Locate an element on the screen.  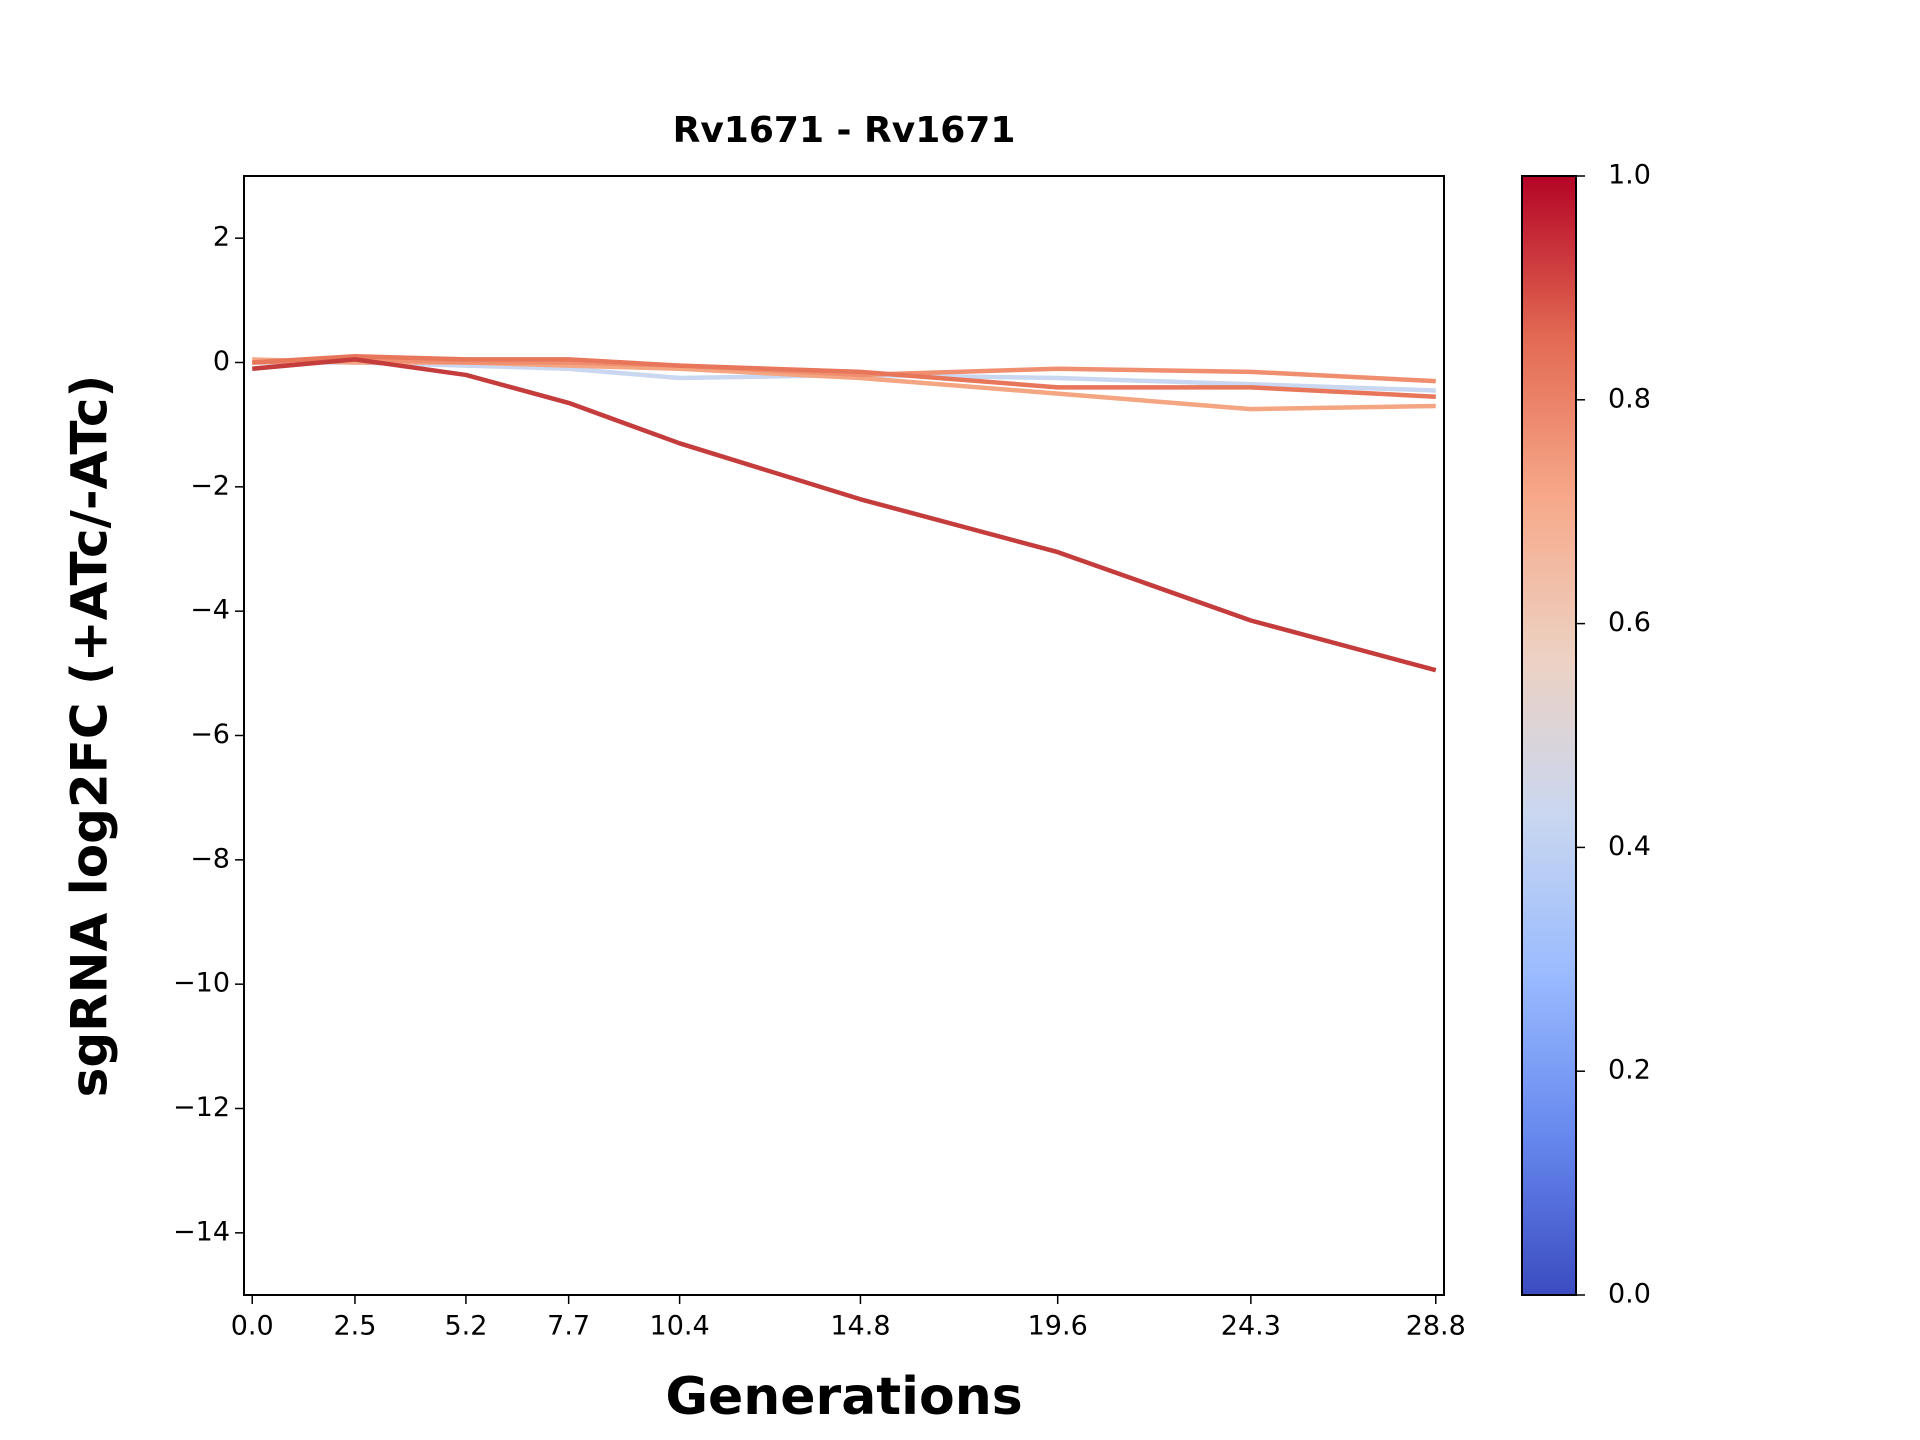
y-tick-label: −8 is located at coordinates (210, 858).